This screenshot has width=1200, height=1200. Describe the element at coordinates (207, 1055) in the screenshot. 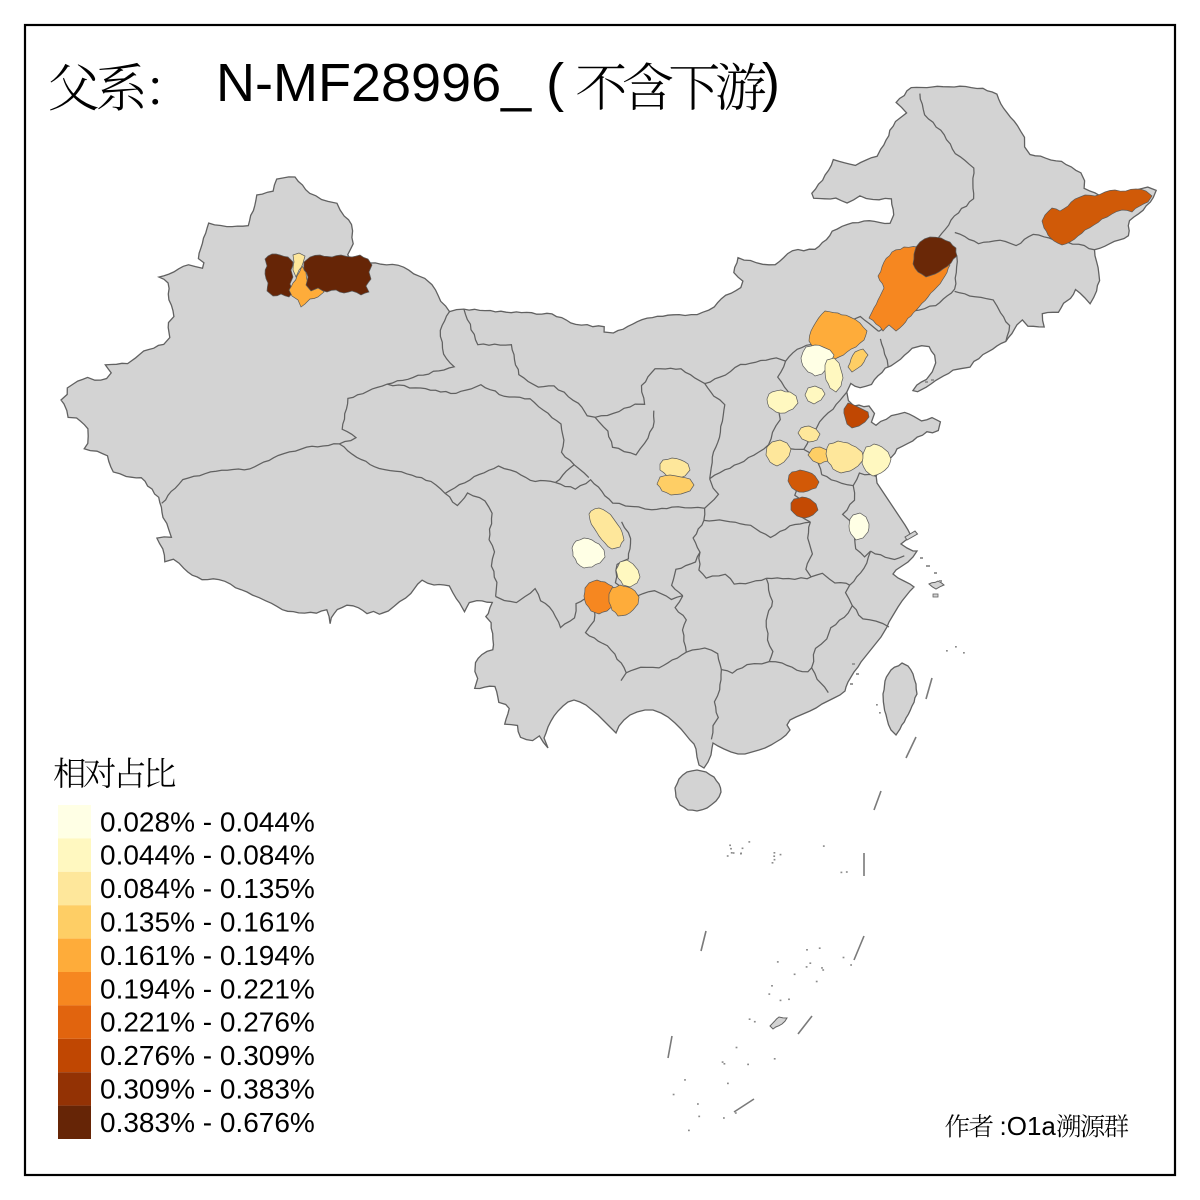

I see `svg-text: 0.276% - 0.309%` at that location.